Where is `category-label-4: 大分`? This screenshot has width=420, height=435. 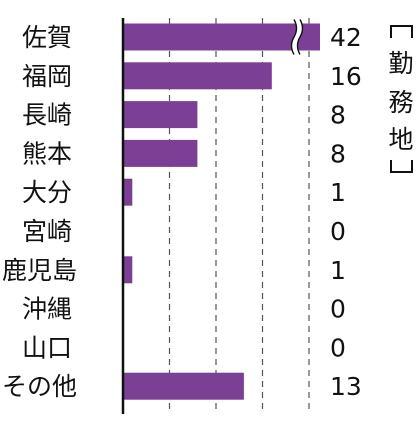
category-label-4: 大分 is located at coordinates (47, 192).